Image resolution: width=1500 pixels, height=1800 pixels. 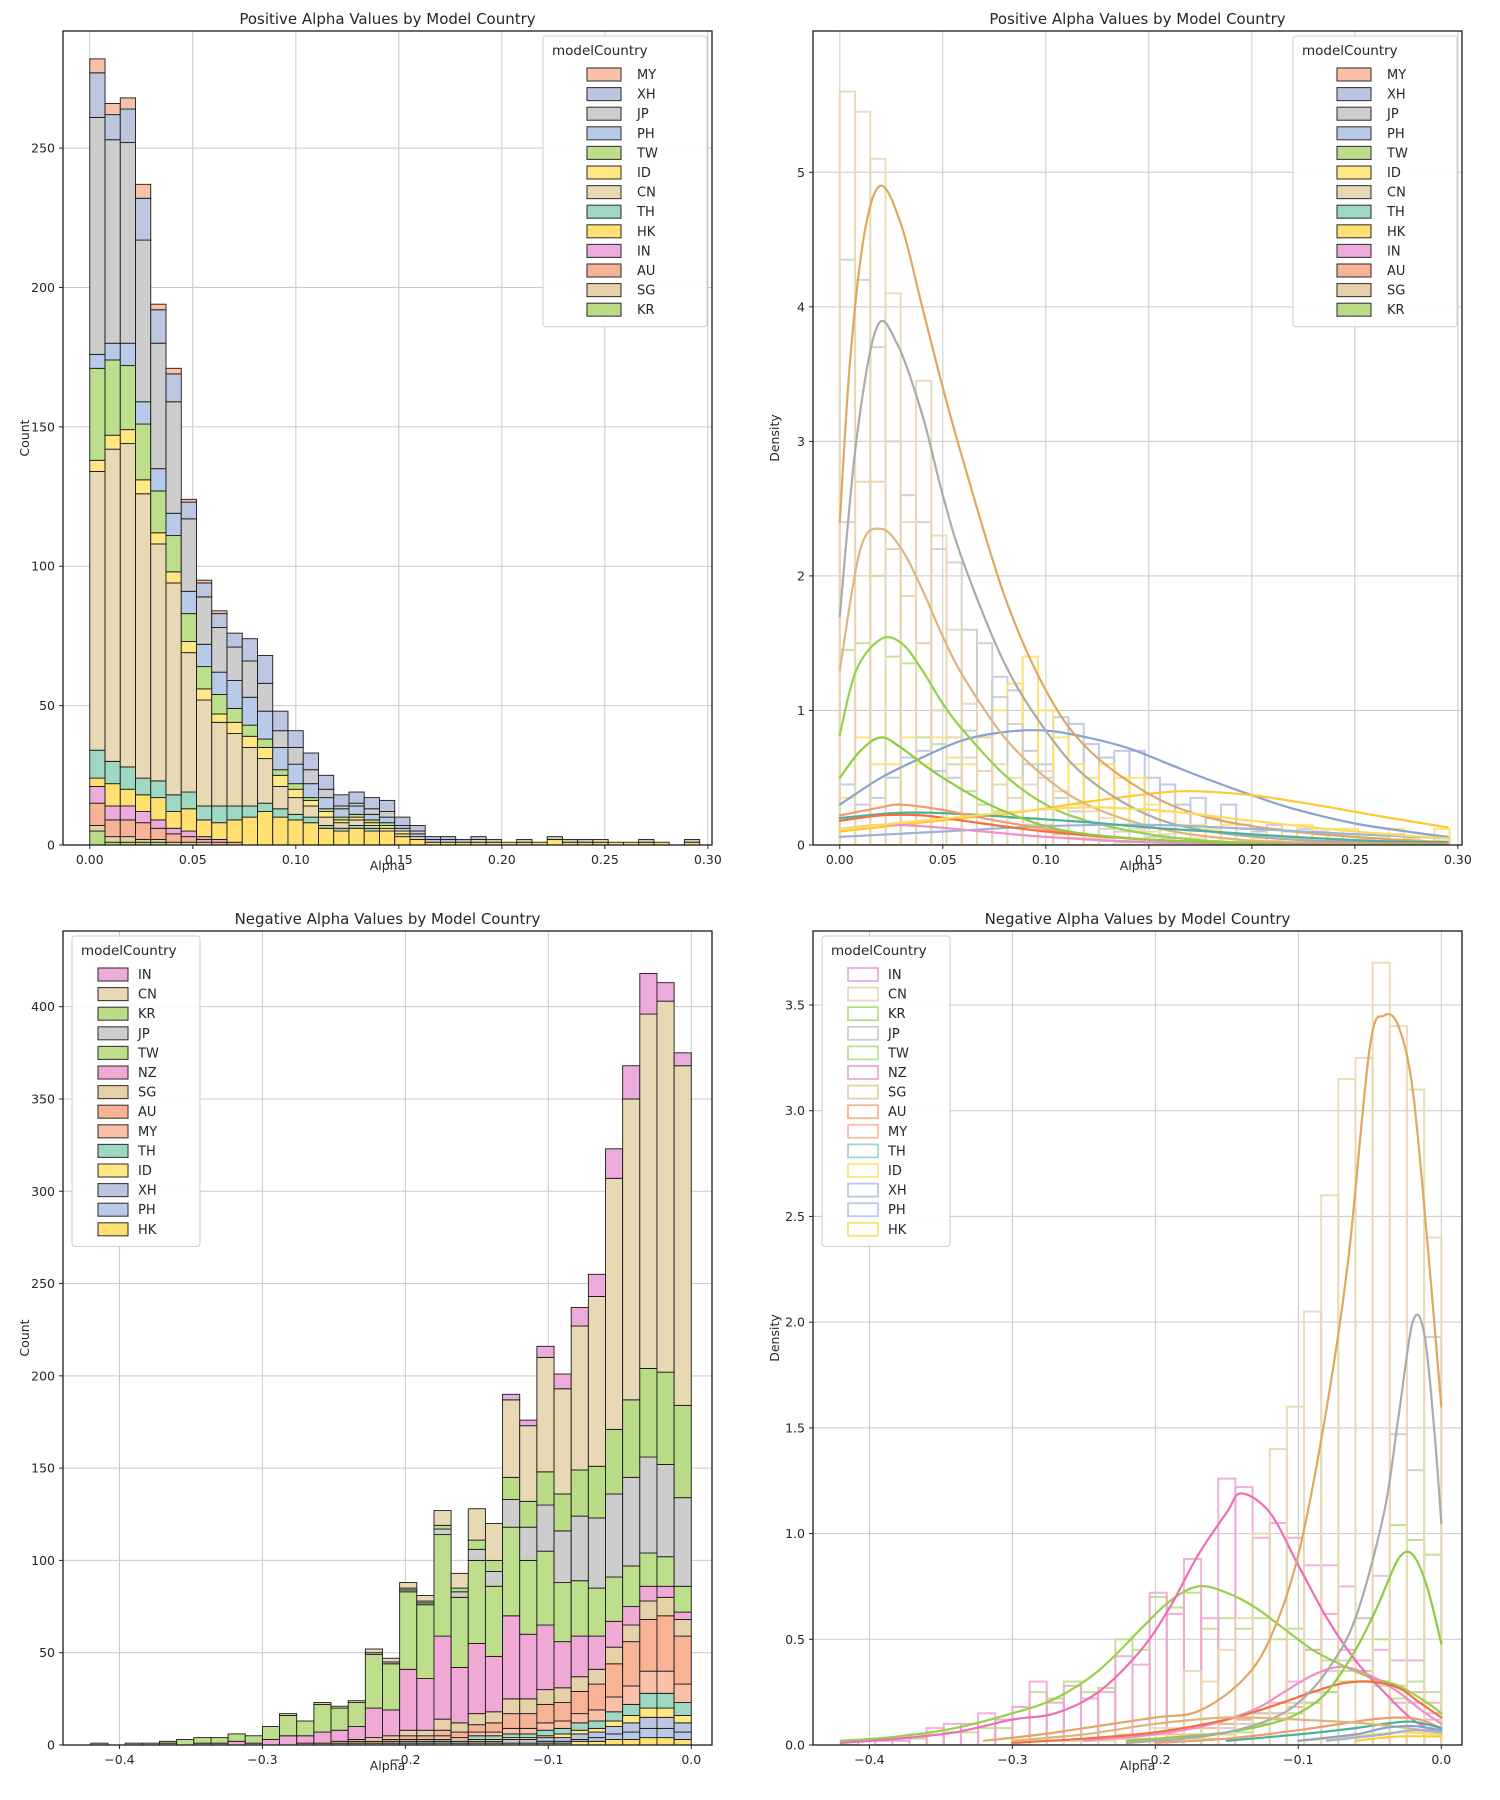 What do you see at coordinates (113, 1131) in the screenshot?
I see `legend-swatch-MY` at bounding box center [113, 1131].